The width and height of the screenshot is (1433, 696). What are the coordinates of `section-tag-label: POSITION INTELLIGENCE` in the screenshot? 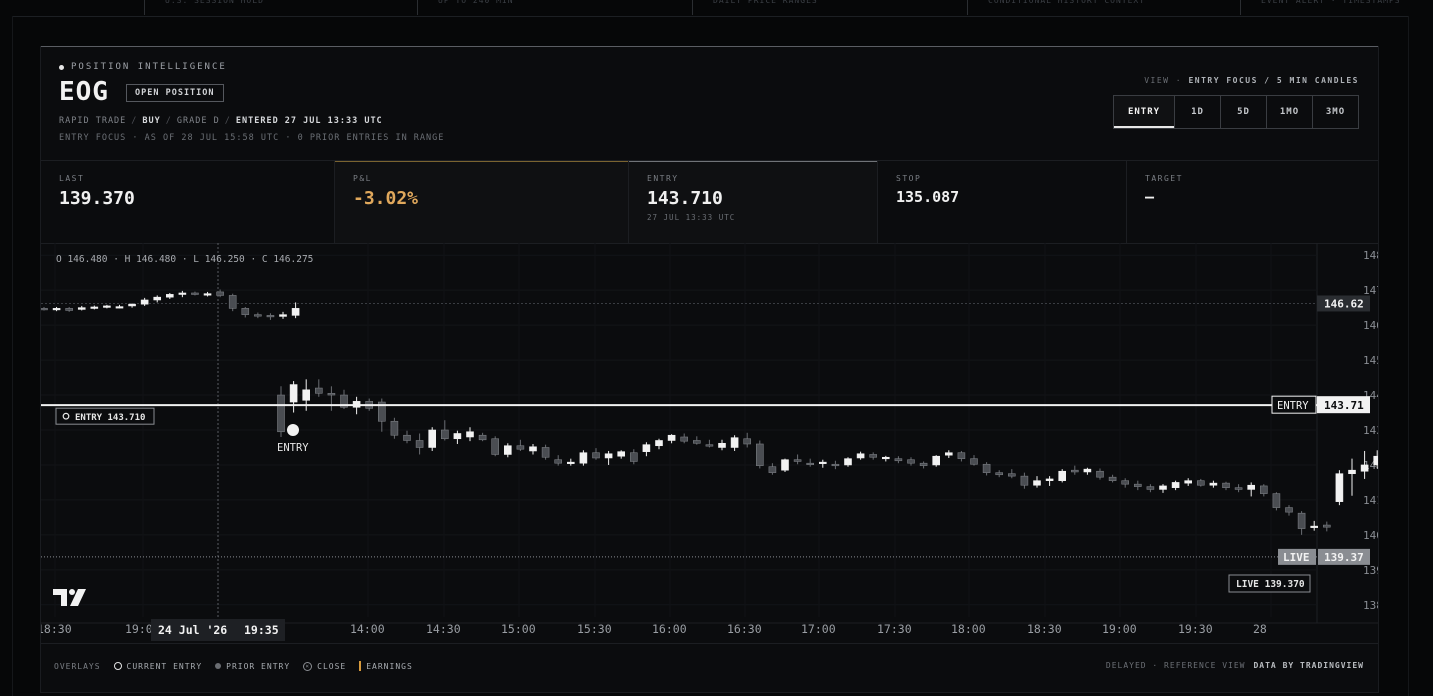 It's located at (149, 67).